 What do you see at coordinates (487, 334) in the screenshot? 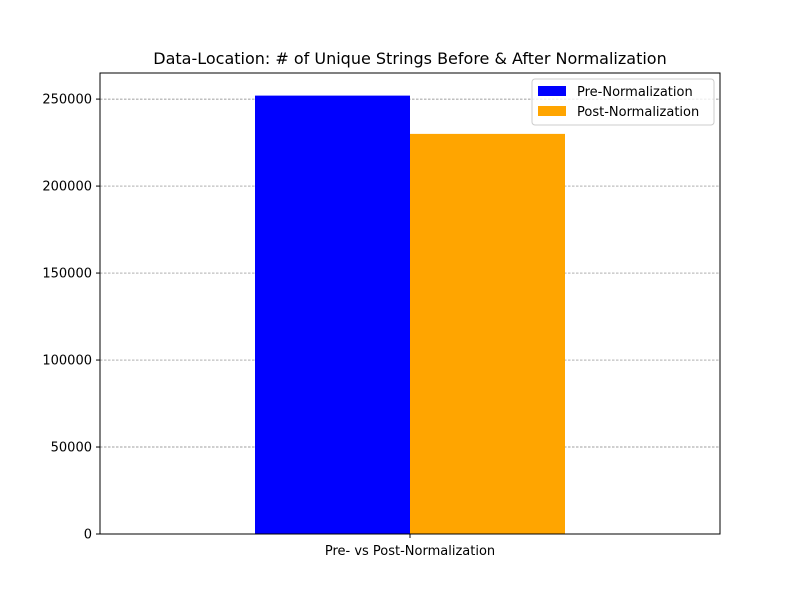
I see `bar-post-normalization` at bounding box center [487, 334].